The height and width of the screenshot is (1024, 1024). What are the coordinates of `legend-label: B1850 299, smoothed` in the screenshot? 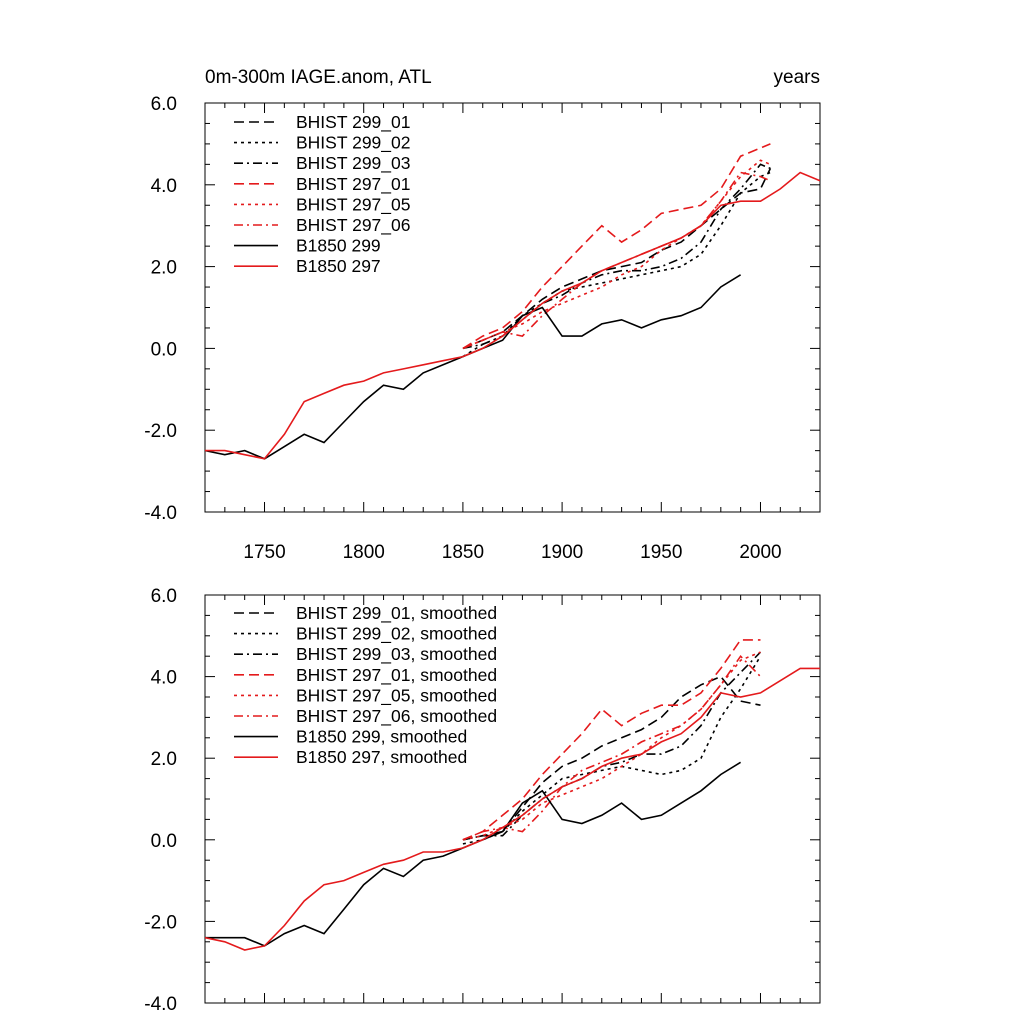 It's located at (381, 737).